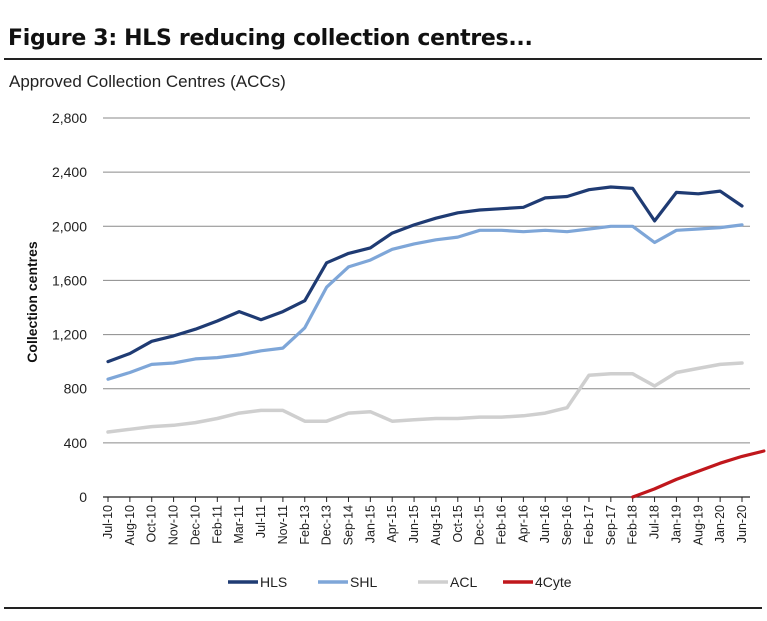 The height and width of the screenshot is (621, 767). What do you see at coordinates (698, 474) in the screenshot?
I see `series-line-4cyte` at bounding box center [698, 474].